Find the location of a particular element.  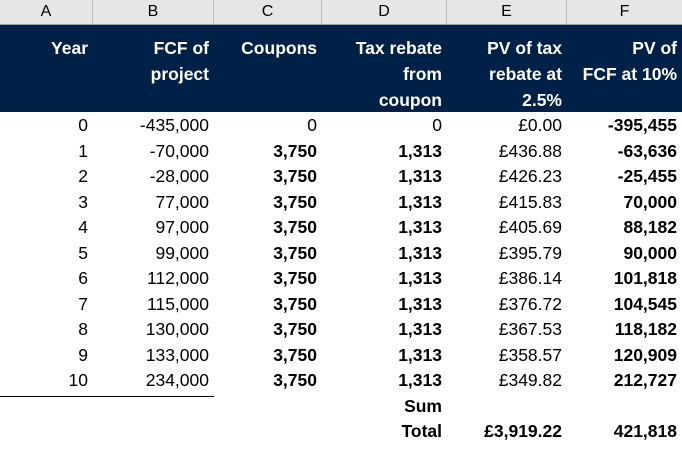

cell-pv-tax-rebate: £349.82 is located at coordinates (530, 380).